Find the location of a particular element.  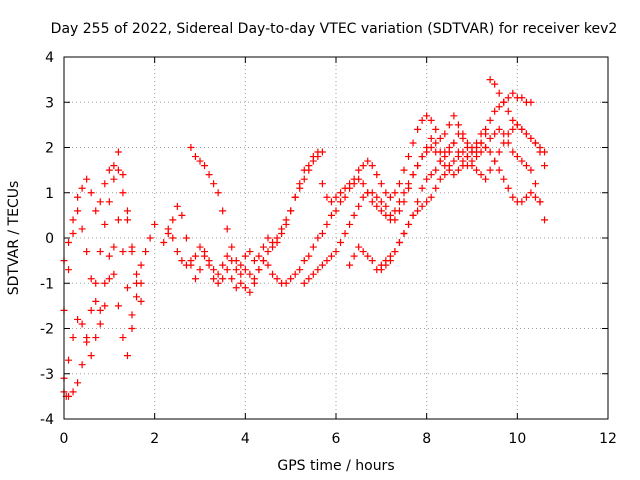

x-tick-label: 12 is located at coordinates (608, 439).